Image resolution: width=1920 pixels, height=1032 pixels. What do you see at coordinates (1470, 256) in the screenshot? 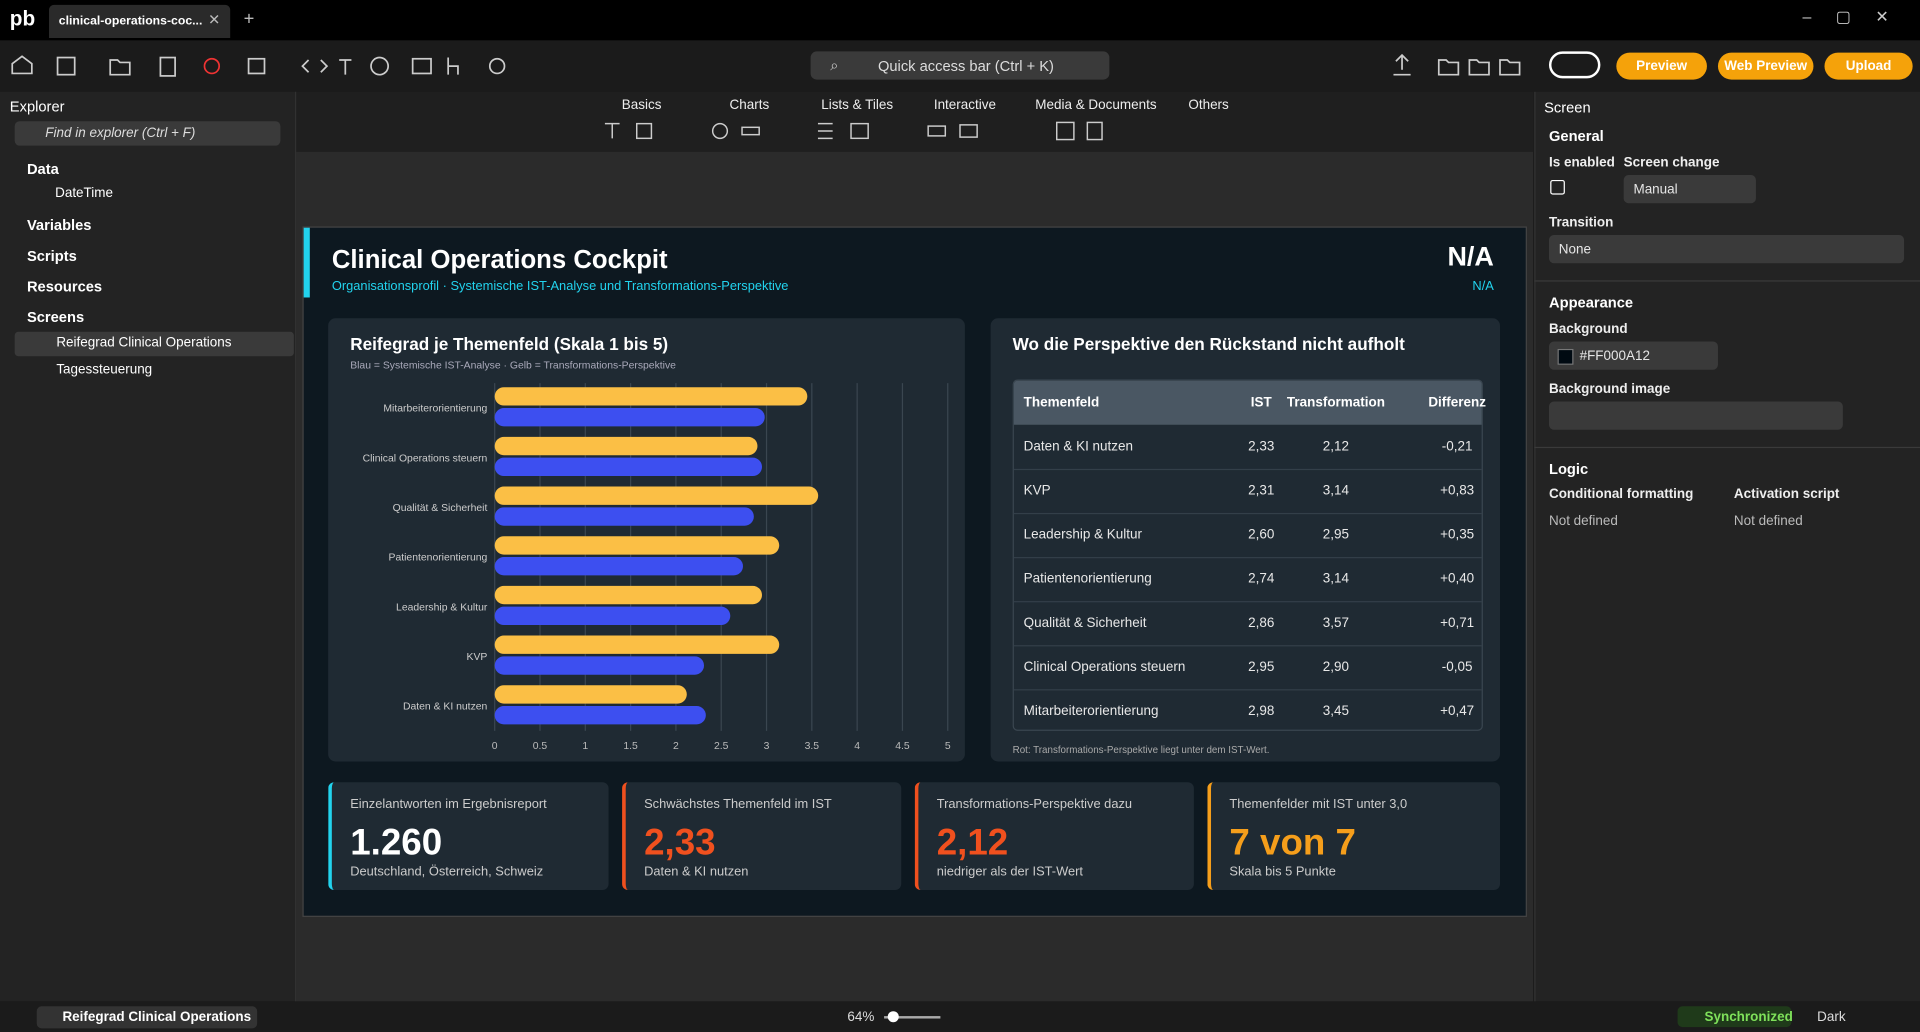
I see `status: N/A` at bounding box center [1470, 256].